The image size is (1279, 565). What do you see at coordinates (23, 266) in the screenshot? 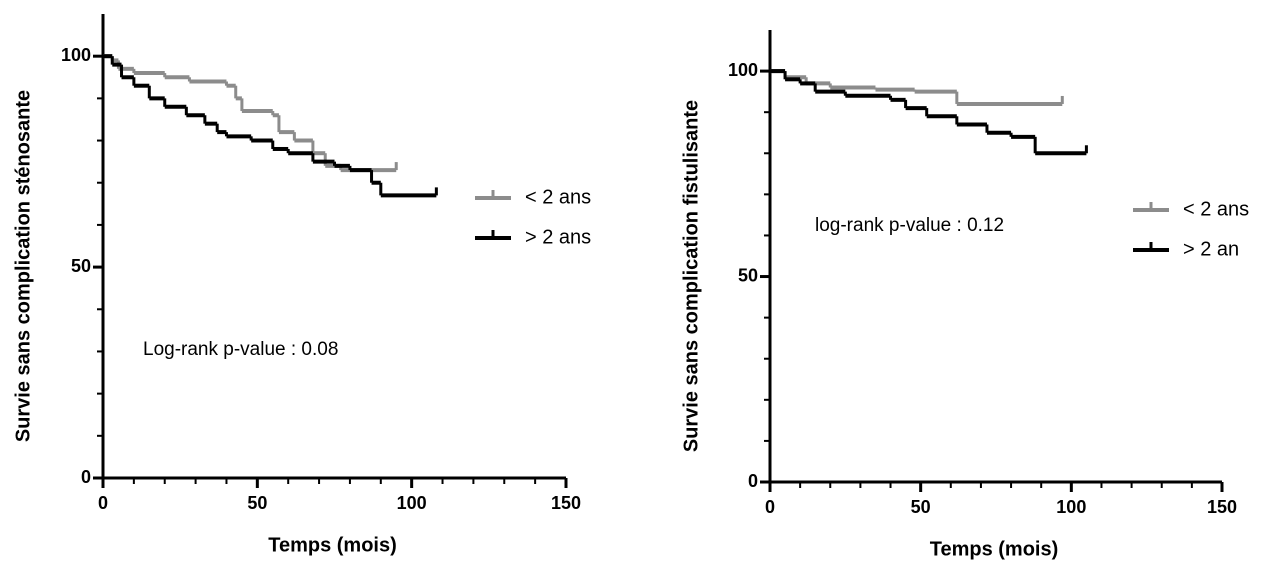
I see `y-axis-title: Survie sans complication sténosante` at bounding box center [23, 266].